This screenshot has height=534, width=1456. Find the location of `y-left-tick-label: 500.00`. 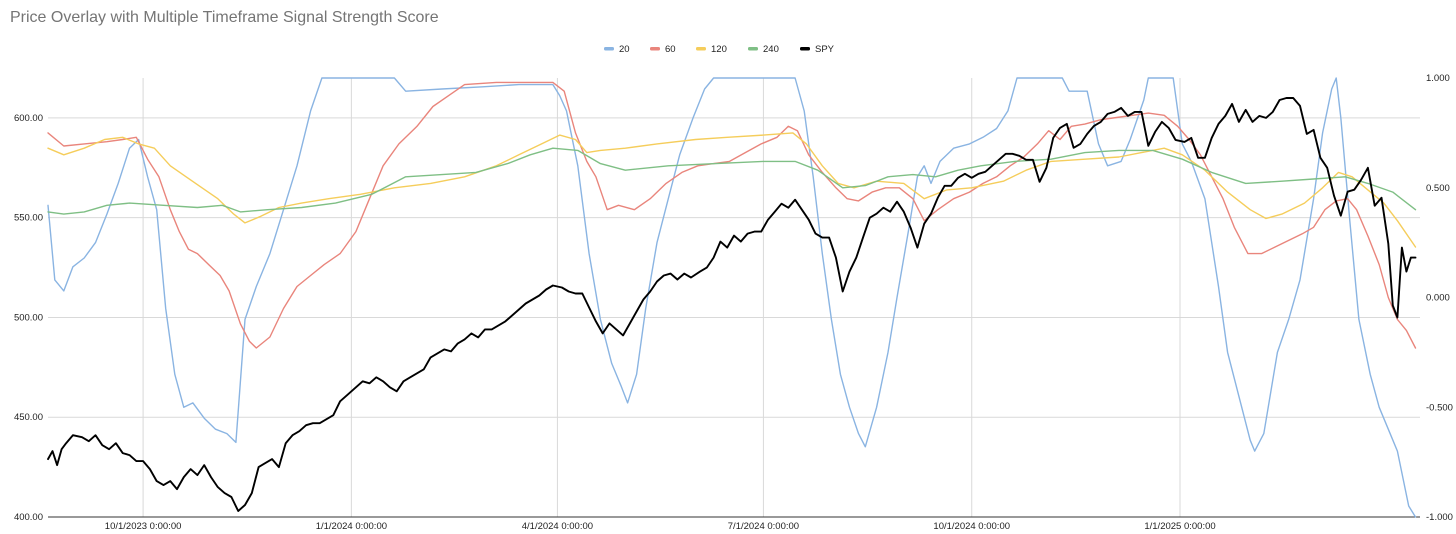

y-left-tick-label: 500.00 is located at coordinates (28, 317).